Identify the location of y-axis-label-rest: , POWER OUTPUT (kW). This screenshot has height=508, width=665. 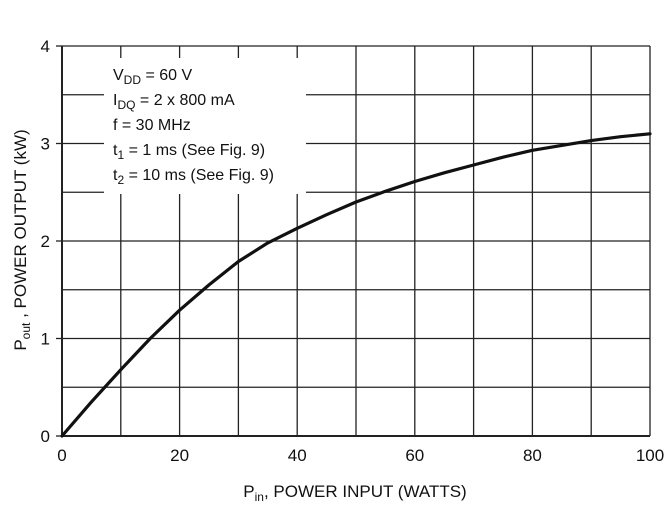
(20, 225).